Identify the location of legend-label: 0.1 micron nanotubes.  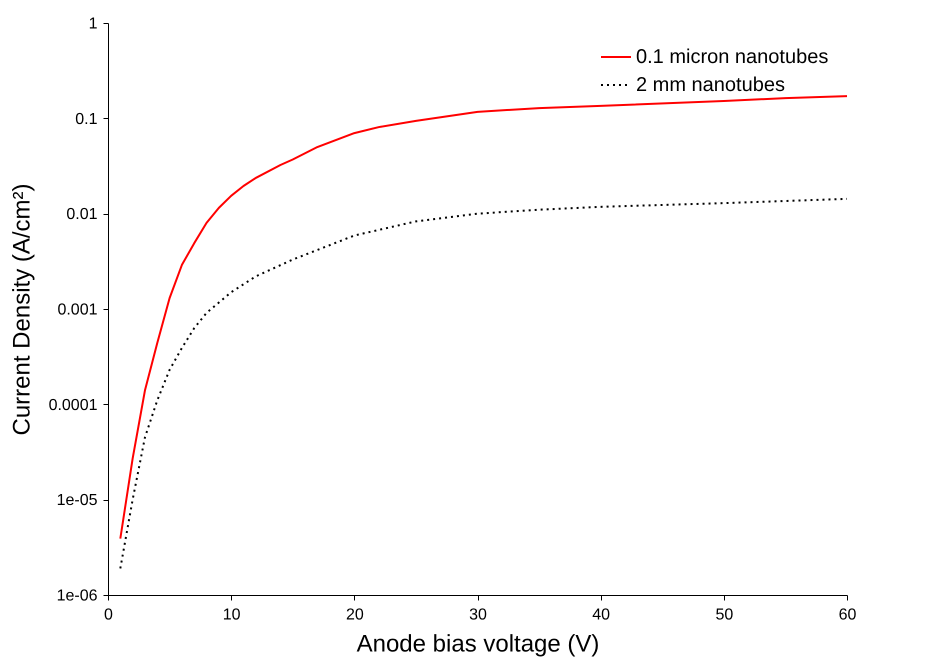
(732, 57).